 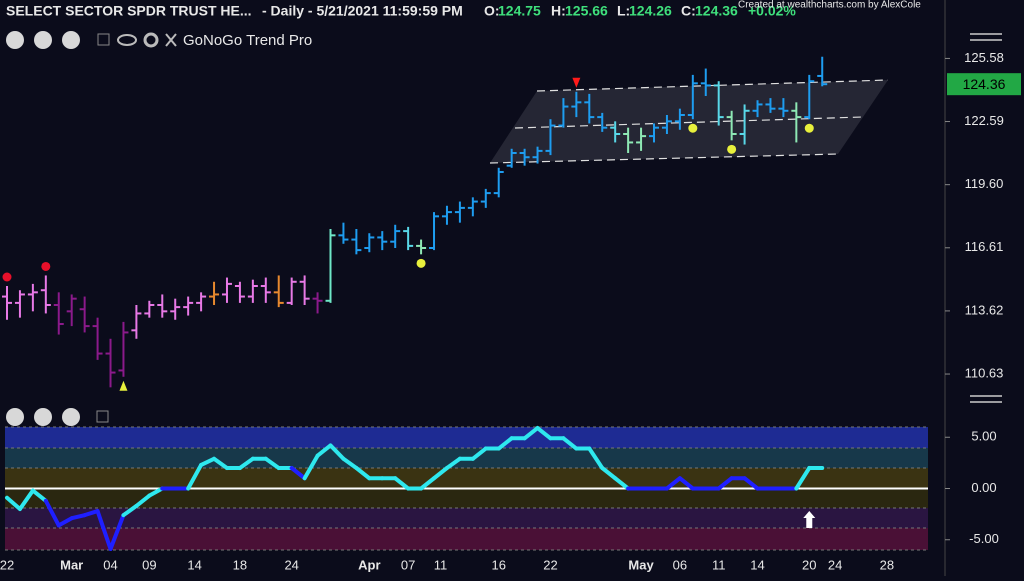 I want to click on x-tick-label: 16, so click(x=498, y=564).